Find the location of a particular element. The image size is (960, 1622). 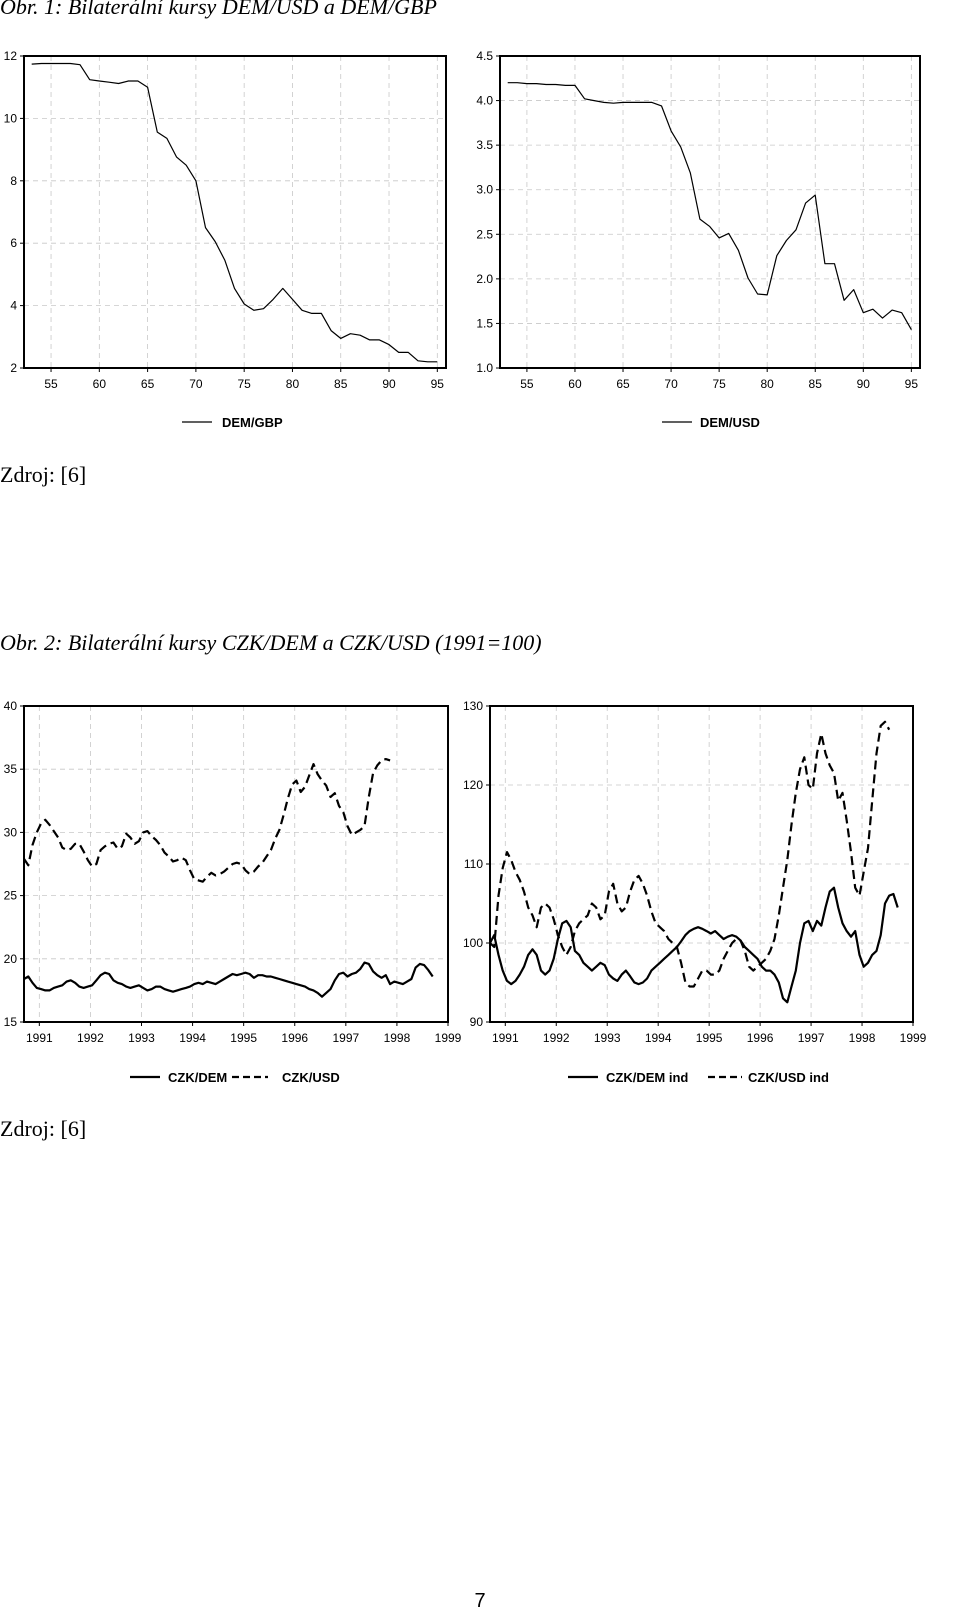

y-tick-label: 130 is located at coordinates (473, 706).